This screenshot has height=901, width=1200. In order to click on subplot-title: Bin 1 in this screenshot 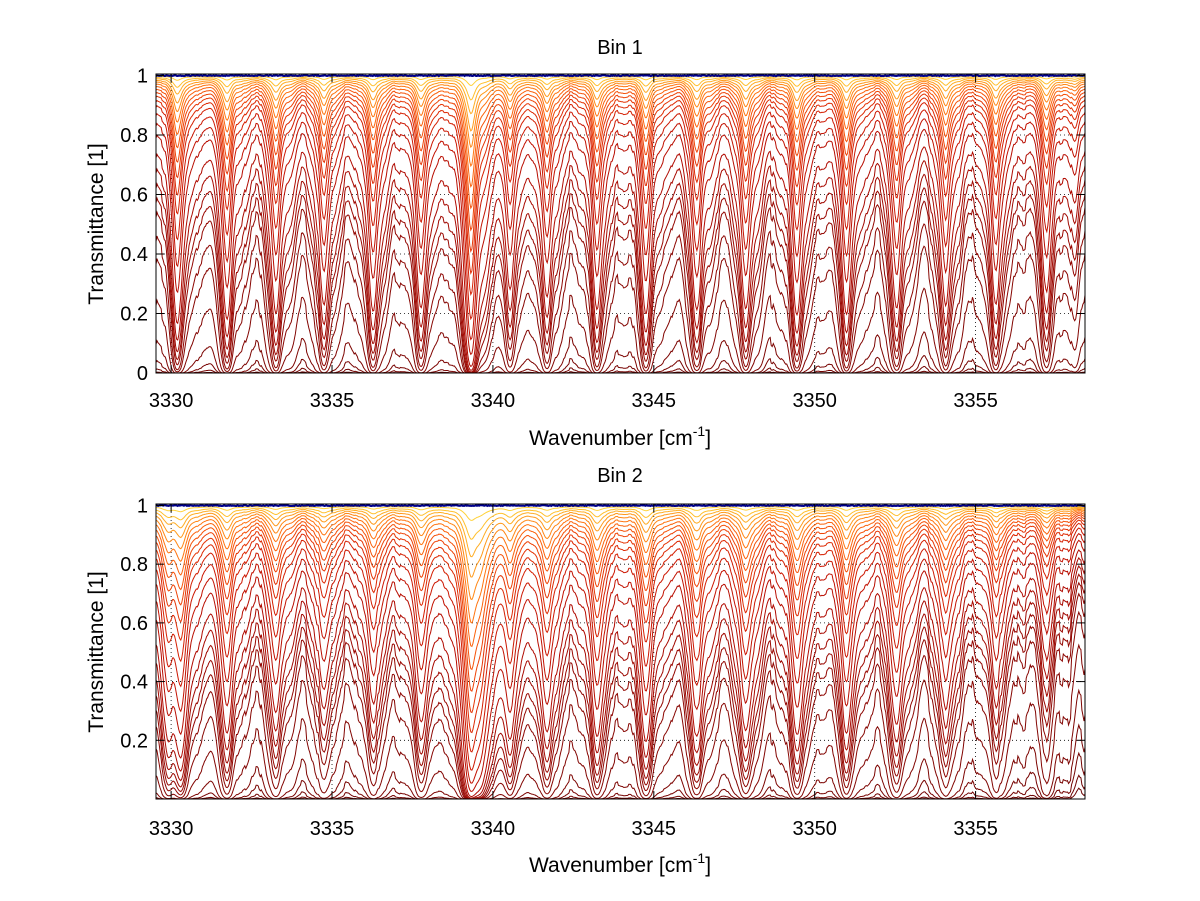, I will do `click(620, 48)`.